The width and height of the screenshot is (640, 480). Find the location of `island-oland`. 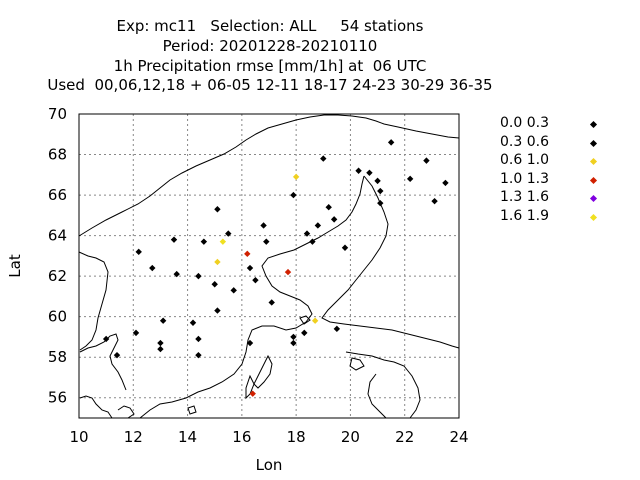

island-oland is located at coordinates (250, 387).